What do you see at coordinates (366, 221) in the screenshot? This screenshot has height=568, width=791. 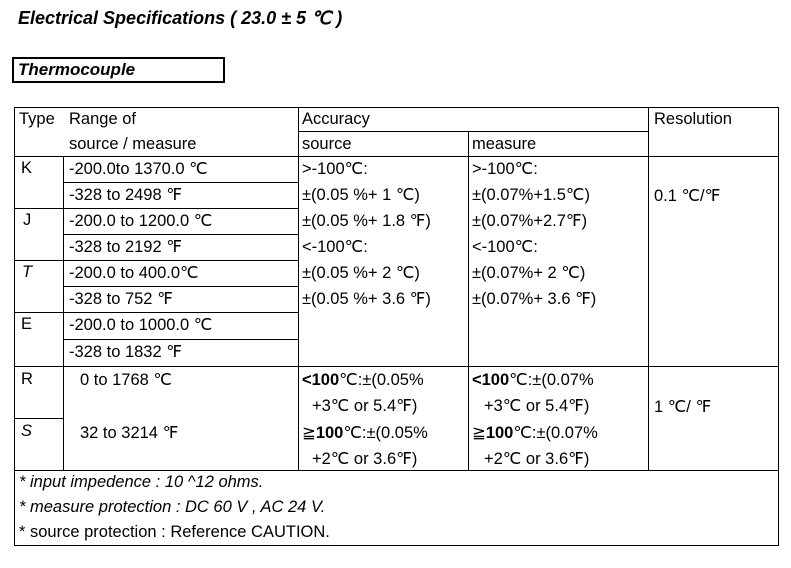 I see `source-accuracy: ±(0.05 %+ 1.8 ℉)` at bounding box center [366, 221].